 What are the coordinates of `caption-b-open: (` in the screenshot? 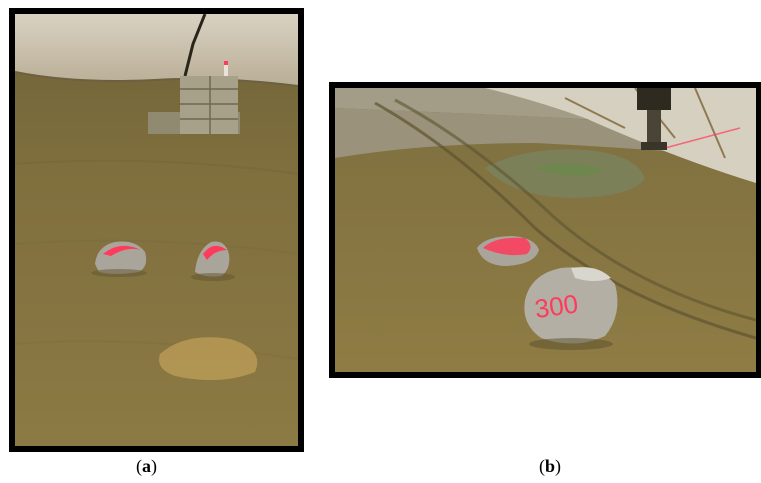 It's located at (542, 466).